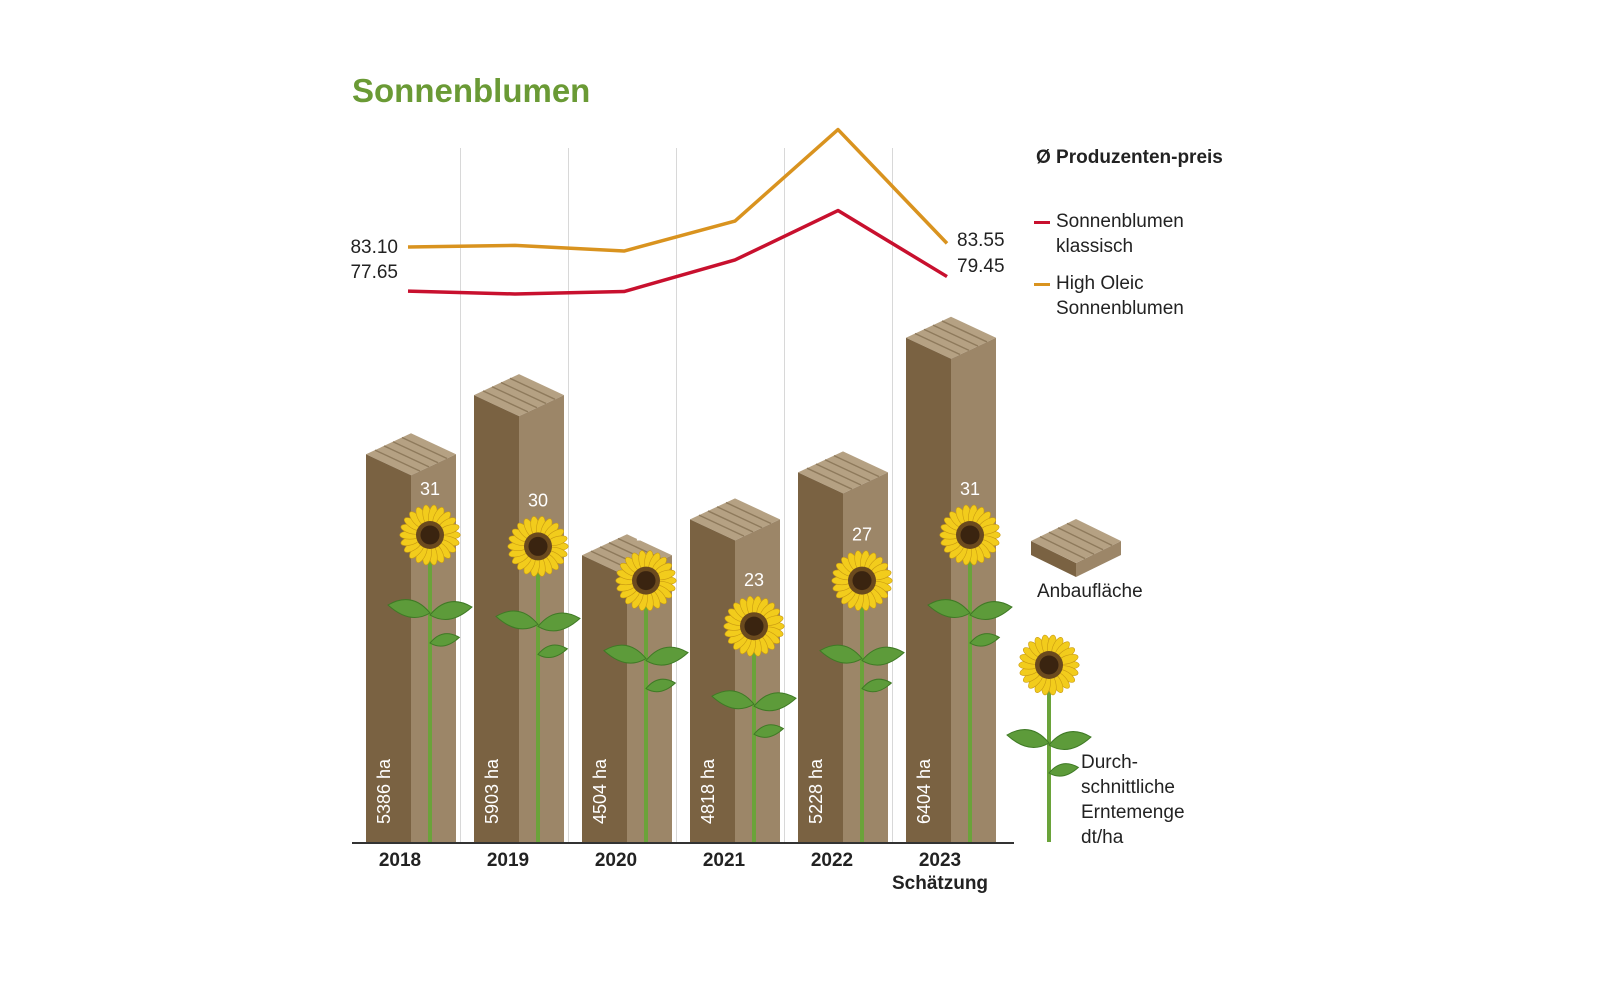  Describe the element at coordinates (683, 843) in the screenshot. I see `x-axis-baseline` at that location.